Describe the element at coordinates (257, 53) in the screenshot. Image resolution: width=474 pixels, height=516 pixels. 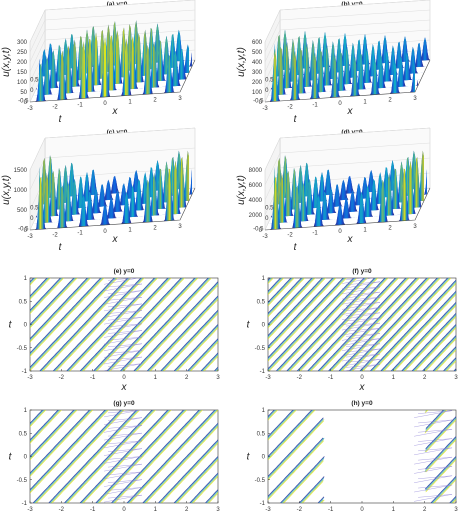
I see `z-tick-label: 500` at that location.